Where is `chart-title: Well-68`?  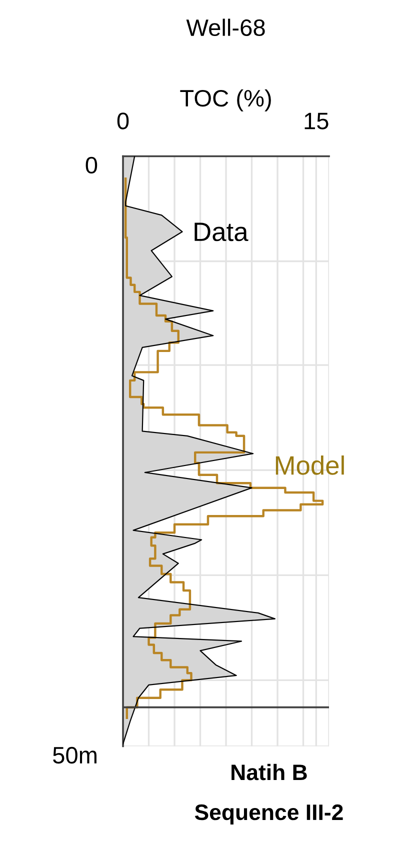
chart-title: Well-68 is located at coordinates (225, 27).